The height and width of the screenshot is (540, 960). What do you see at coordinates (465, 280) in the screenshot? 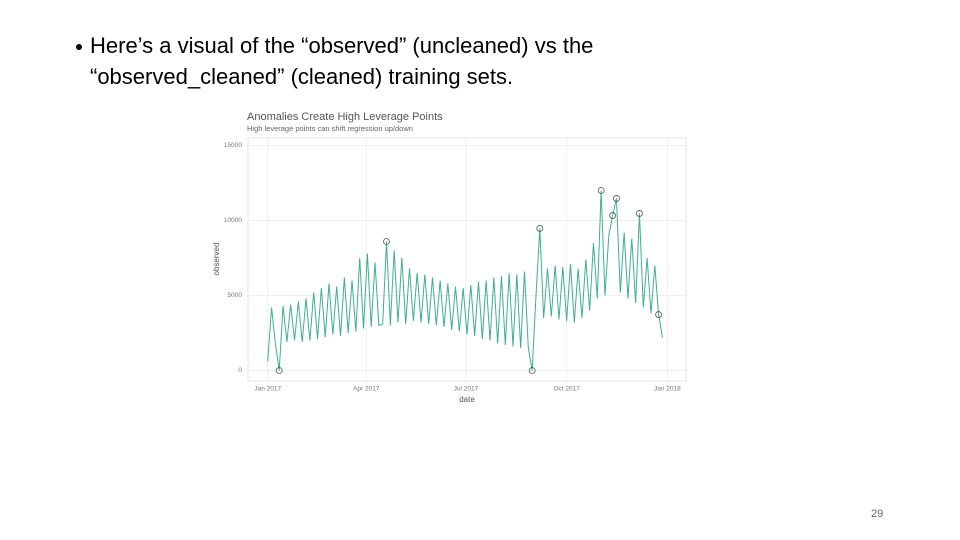
I see `series-line` at bounding box center [465, 280].